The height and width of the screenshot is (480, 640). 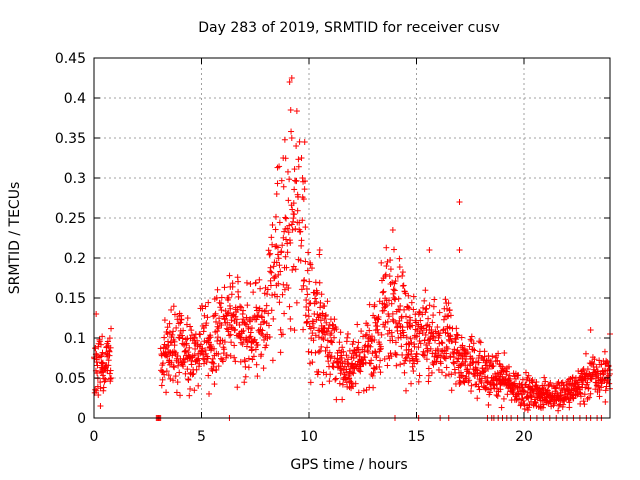 I want to click on x-tick-label: 20, so click(x=524, y=437).